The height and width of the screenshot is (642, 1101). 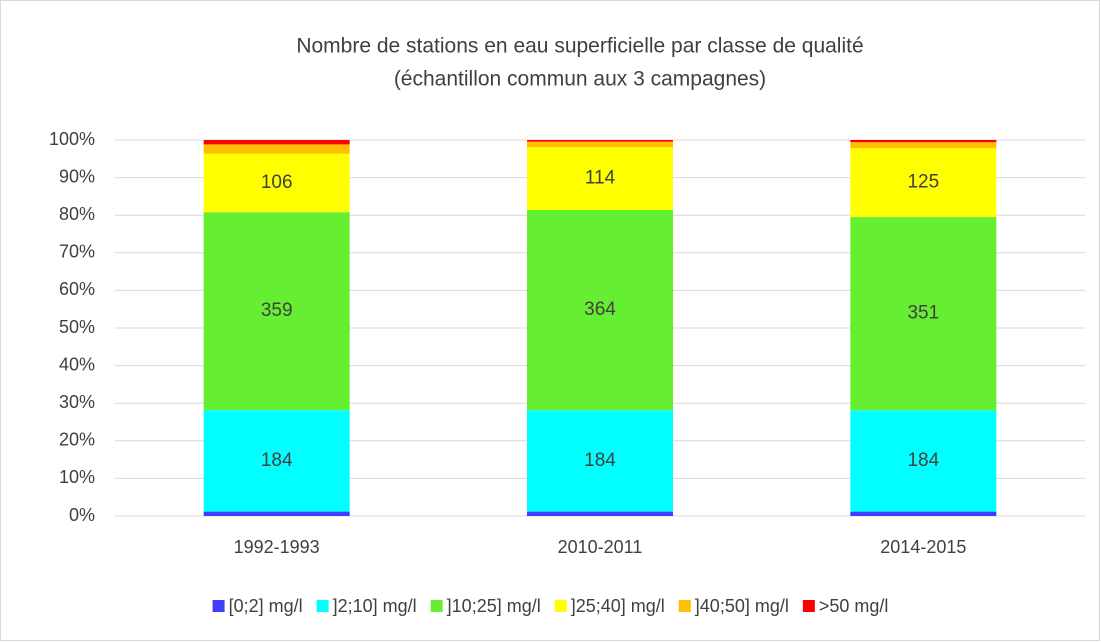 I want to click on data-label: 364, so click(x=600, y=309).